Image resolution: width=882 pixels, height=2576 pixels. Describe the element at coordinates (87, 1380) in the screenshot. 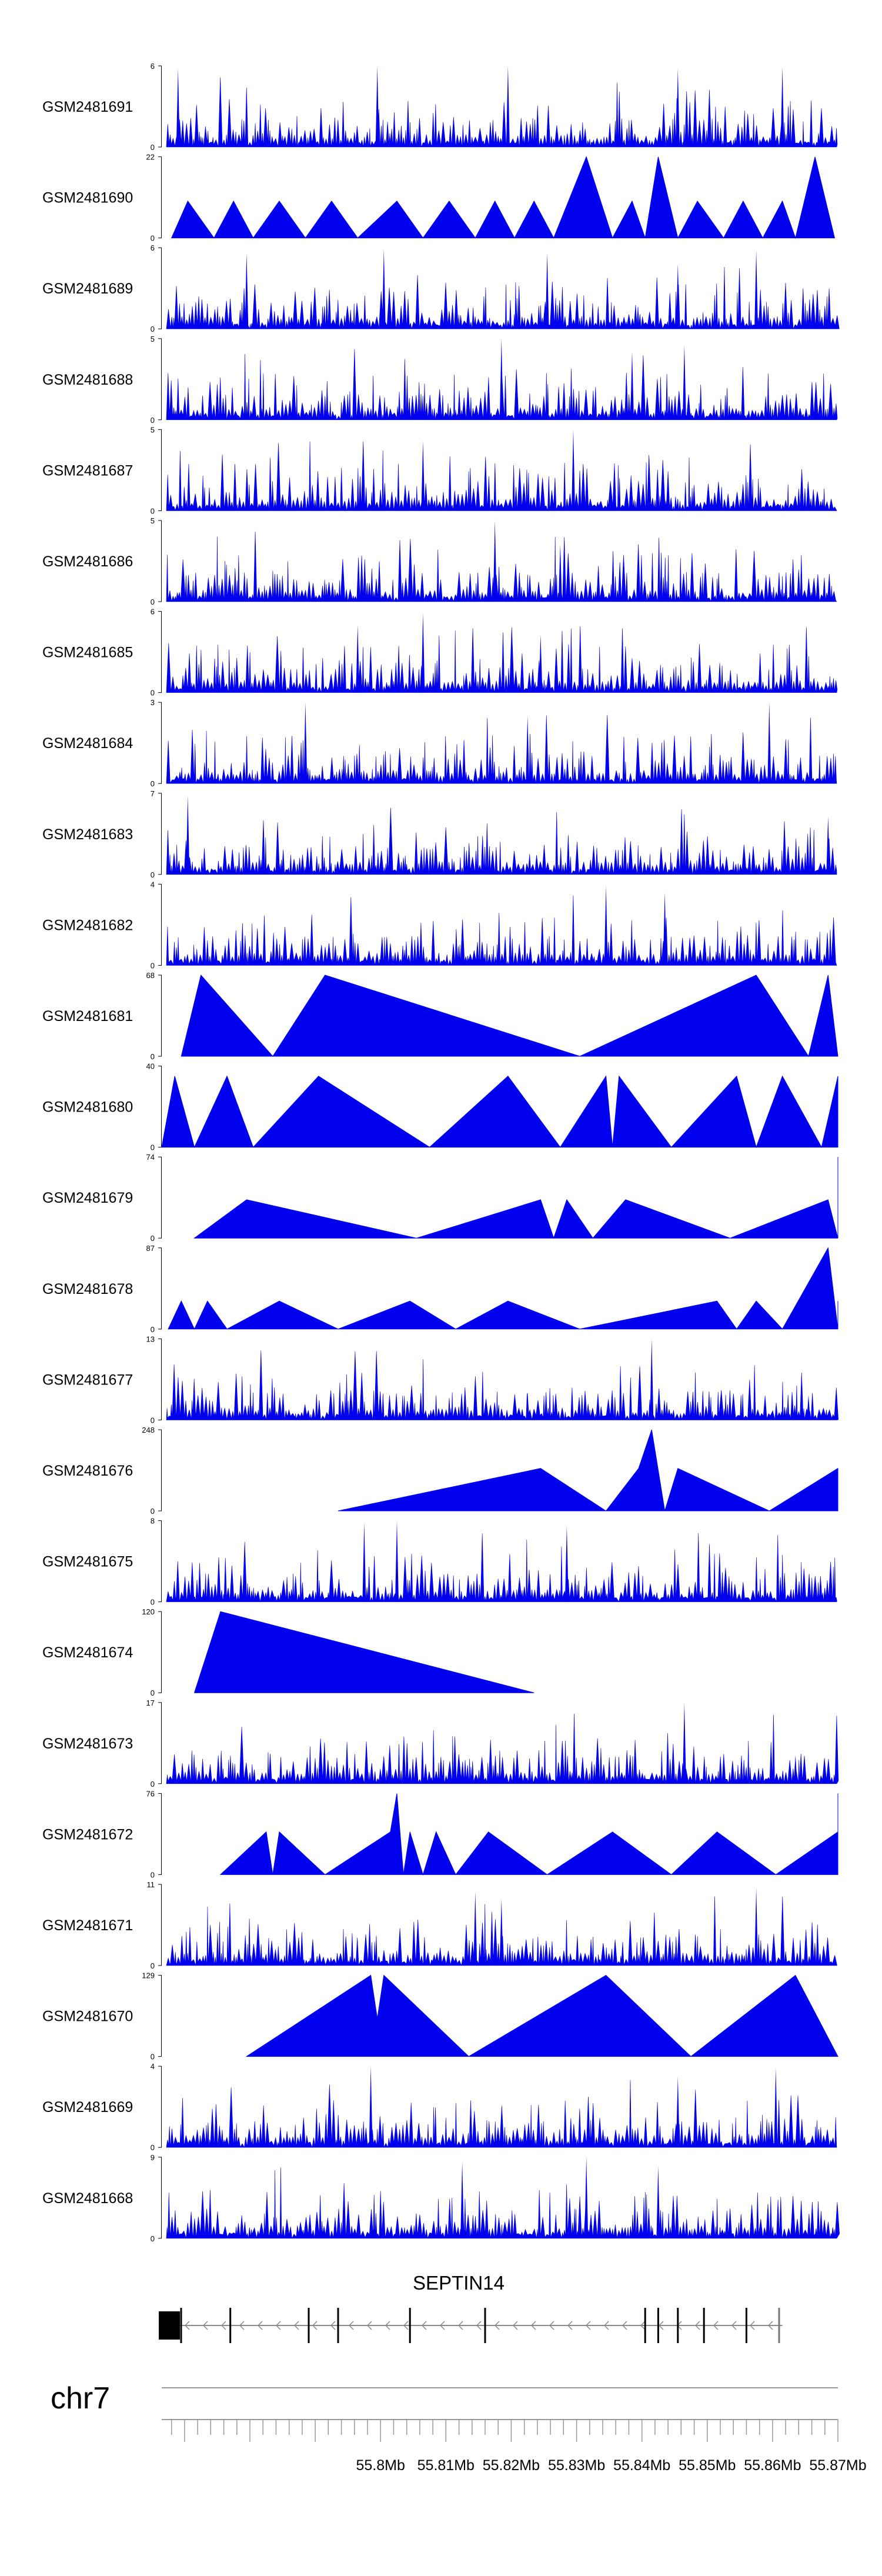

I see `track-label: GSM2481677` at that location.